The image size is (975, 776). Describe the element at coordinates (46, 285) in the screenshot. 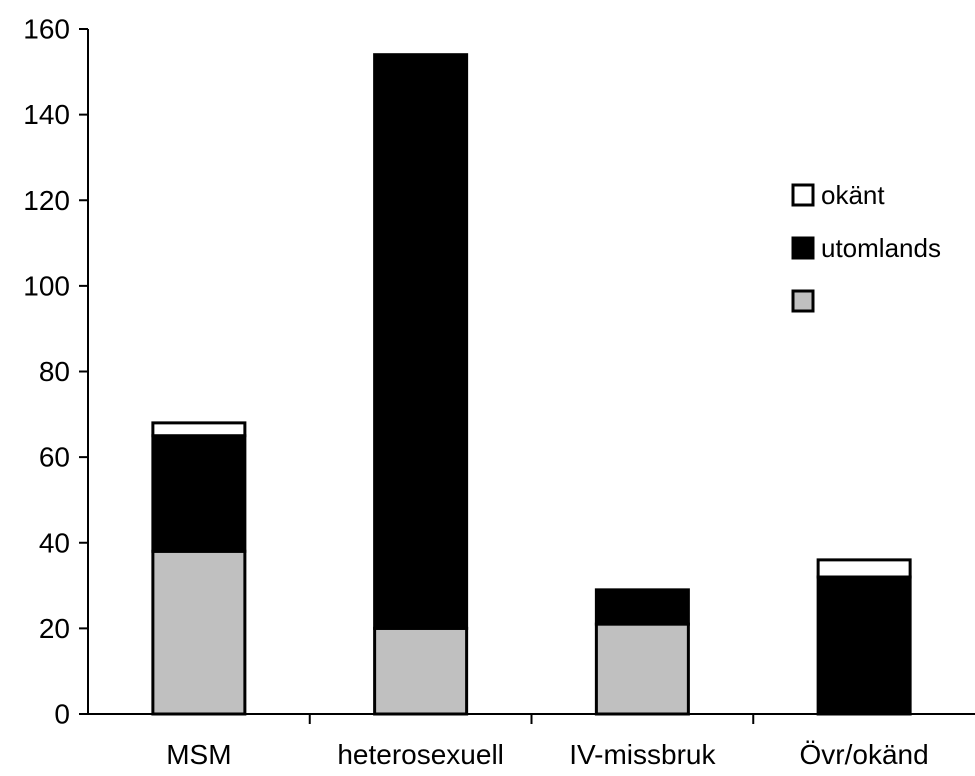

I see `y-tick-label: 100` at that location.